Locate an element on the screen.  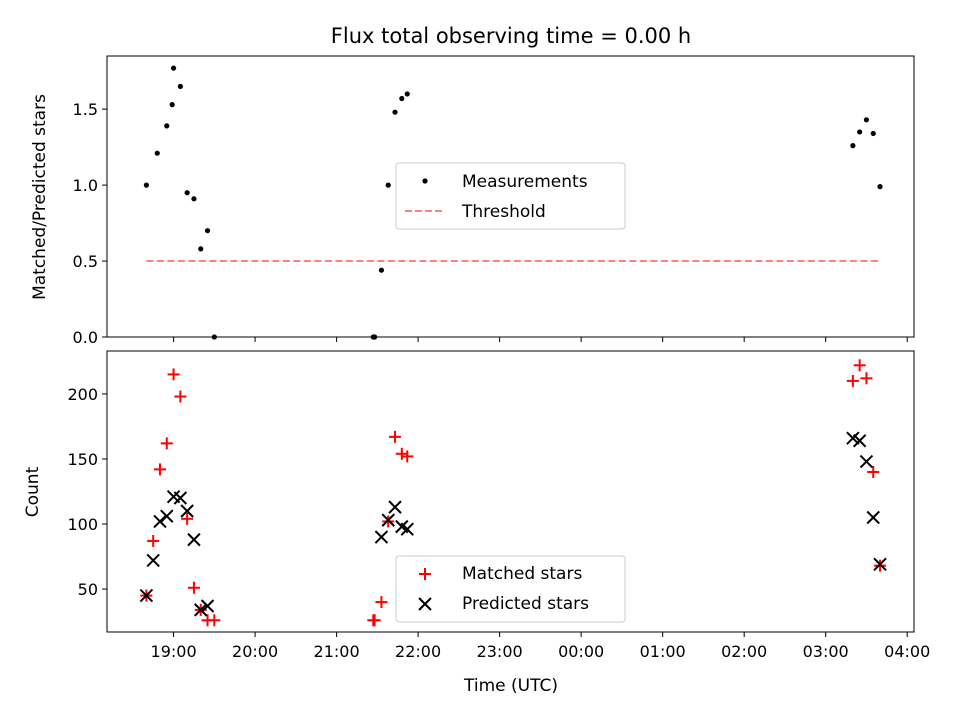
bottom-legend-box is located at coordinates (510, 589).